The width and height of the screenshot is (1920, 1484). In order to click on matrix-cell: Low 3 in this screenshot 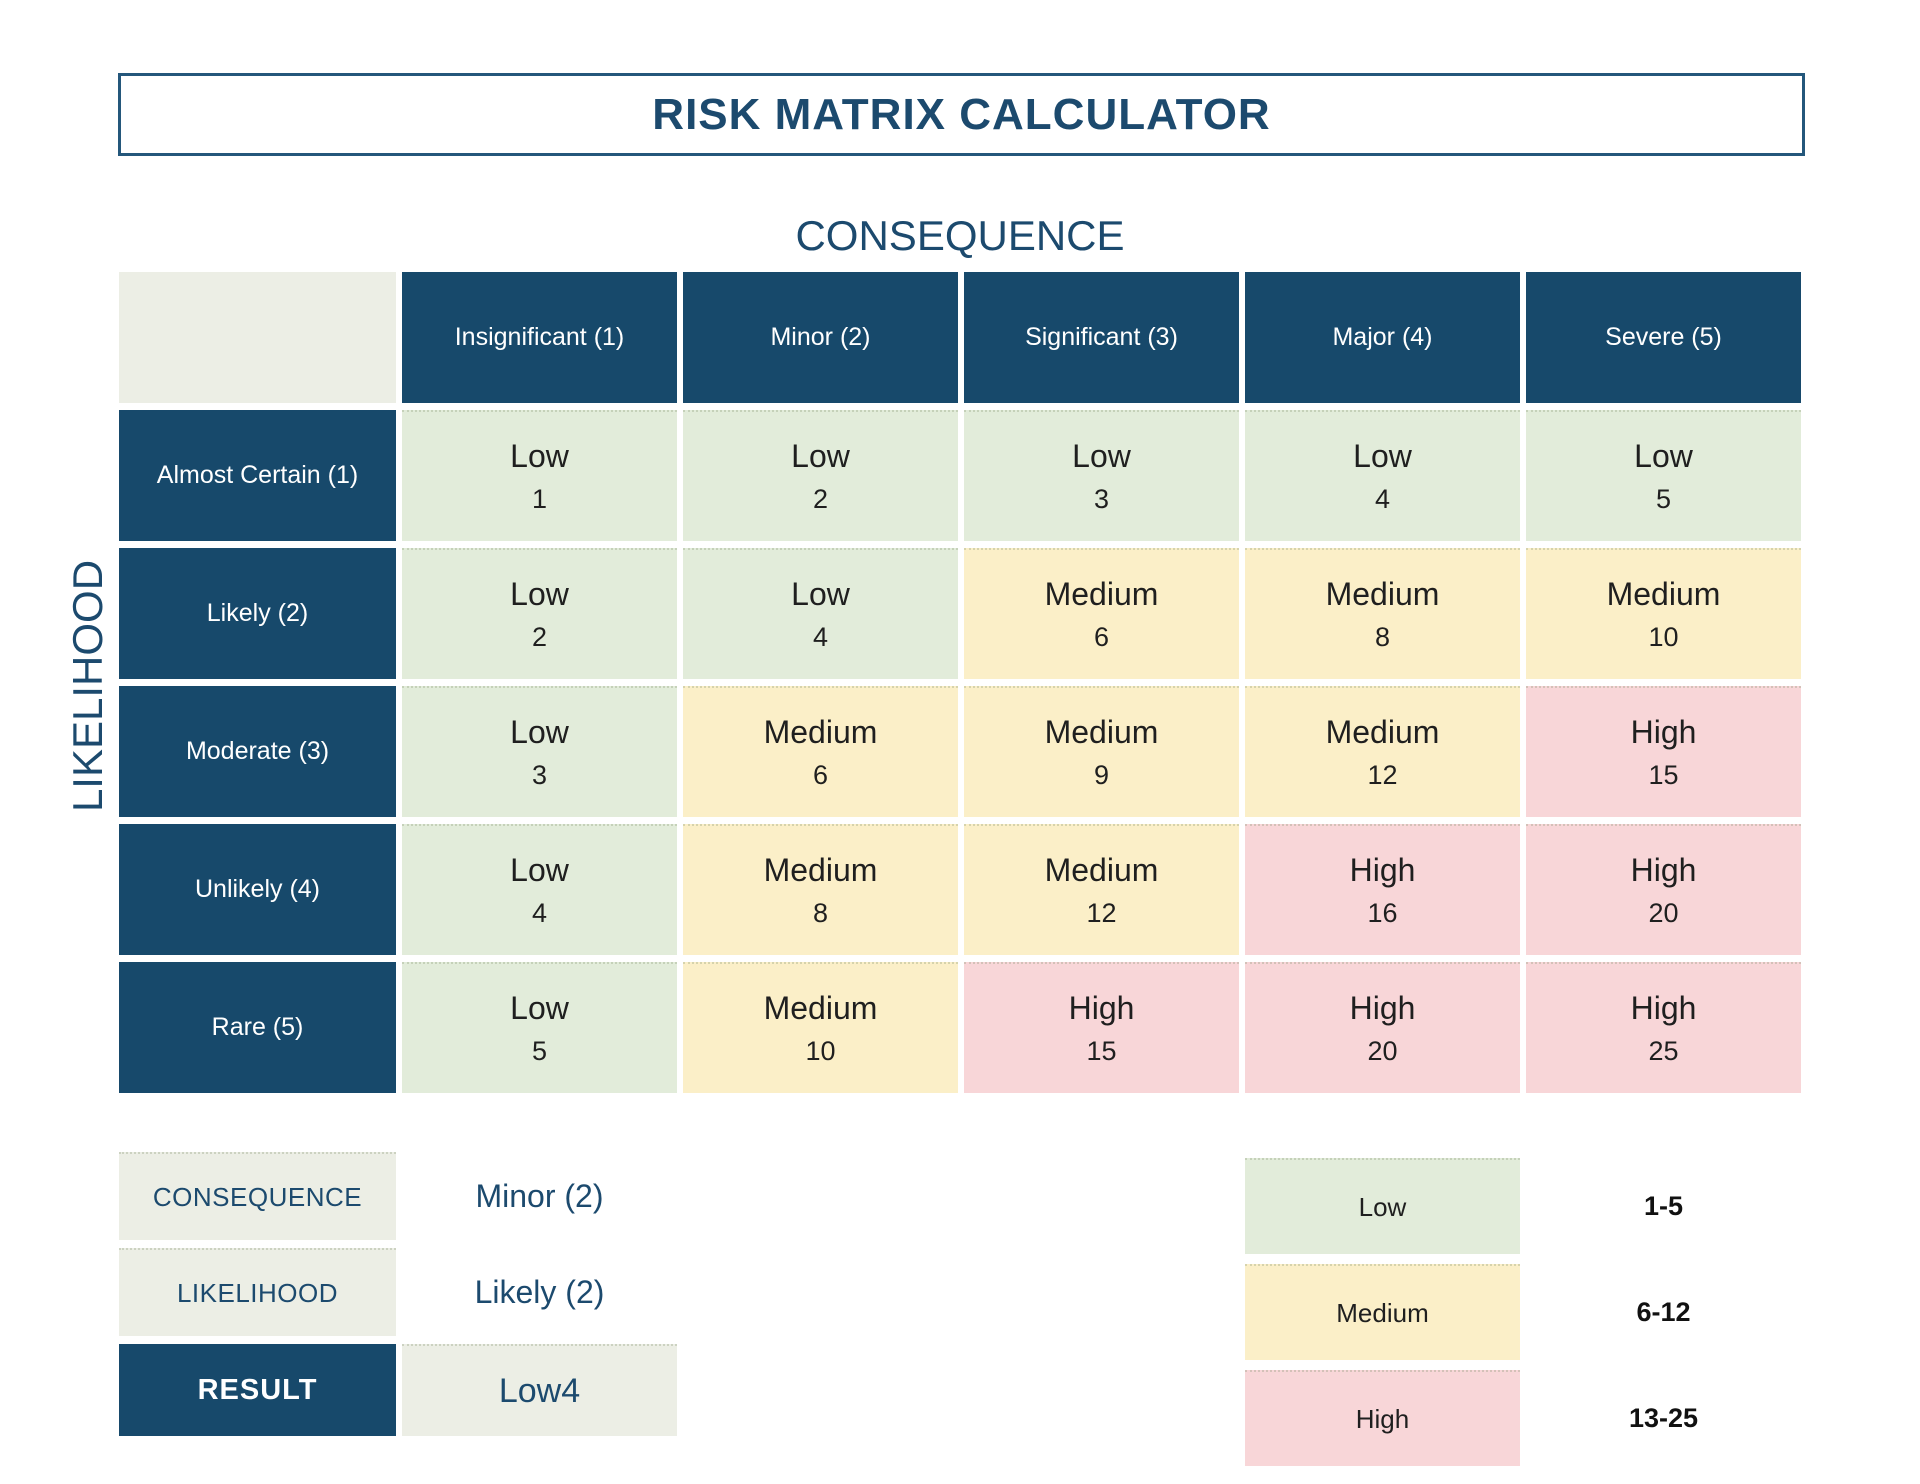, I will do `click(539, 751)`.